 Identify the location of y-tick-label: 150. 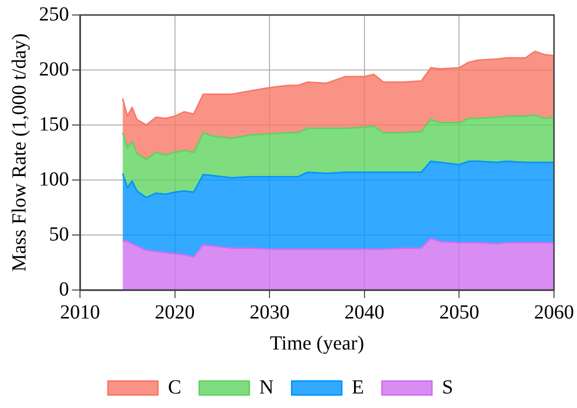
(54, 124).